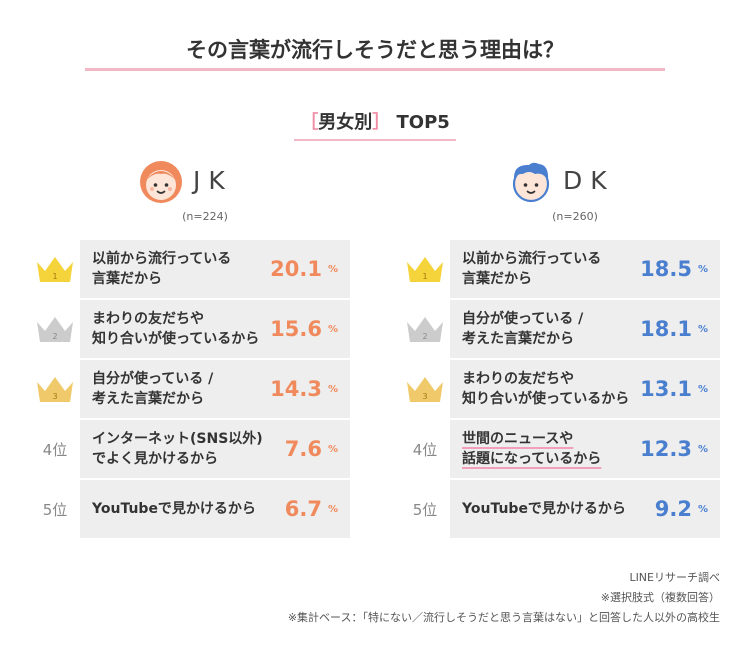 This screenshot has height=651, width=750. I want to click on dk-value-3: 13.1, so click(666, 389).